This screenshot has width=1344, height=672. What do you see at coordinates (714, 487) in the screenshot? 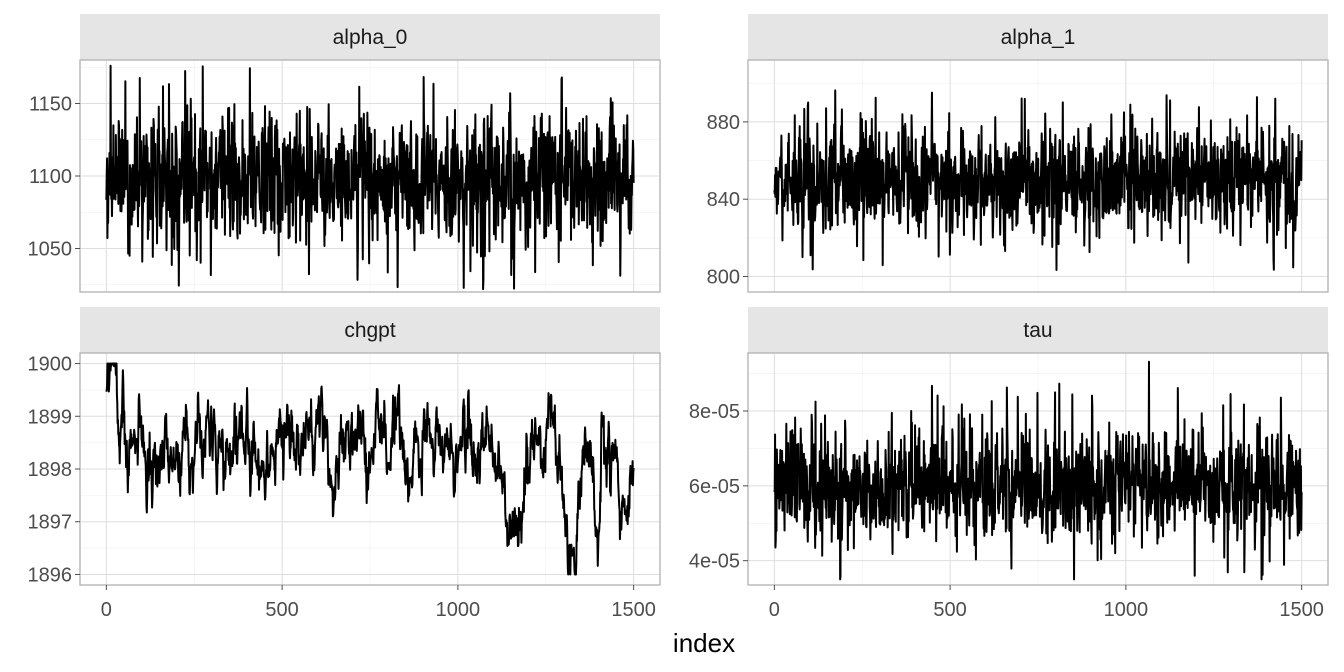
I see `y-tick-label: 6e-05` at bounding box center [714, 487].